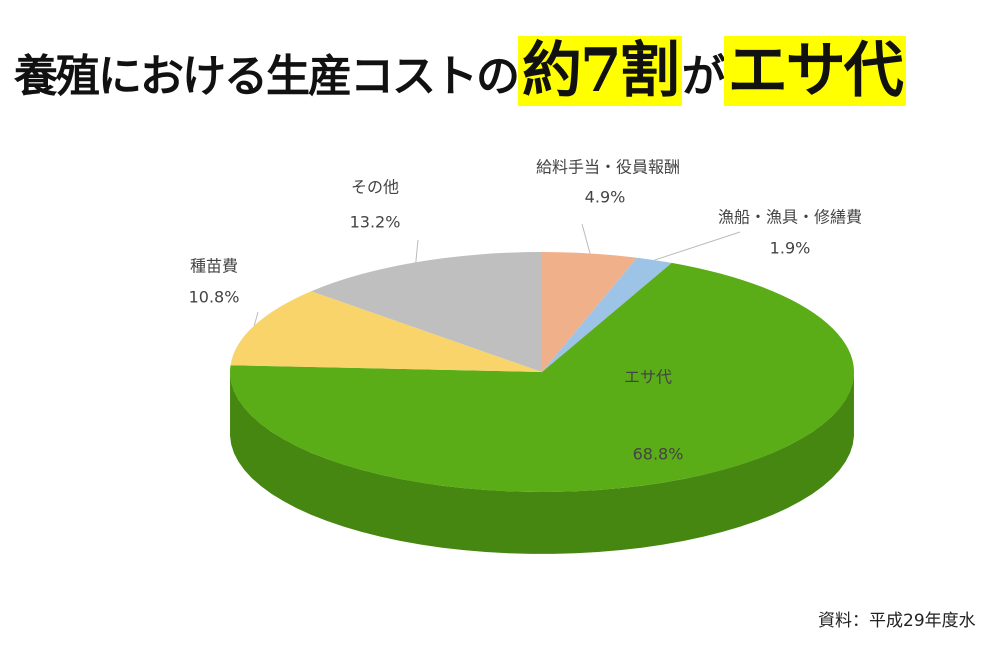 This screenshot has height=655, width=1001. I want to click on source: 資料：平成29年度水, so click(897, 621).